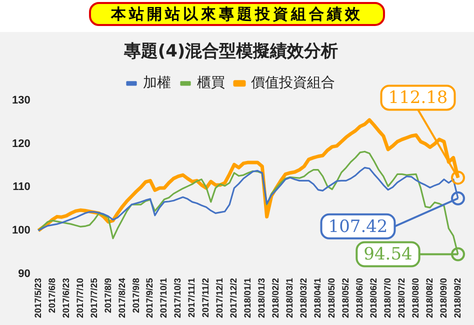 This screenshot has width=474, height=325. What do you see at coordinates (237, 14) in the screenshot?
I see `text: 本站開站以來專題投資組合績效` at bounding box center [237, 14].